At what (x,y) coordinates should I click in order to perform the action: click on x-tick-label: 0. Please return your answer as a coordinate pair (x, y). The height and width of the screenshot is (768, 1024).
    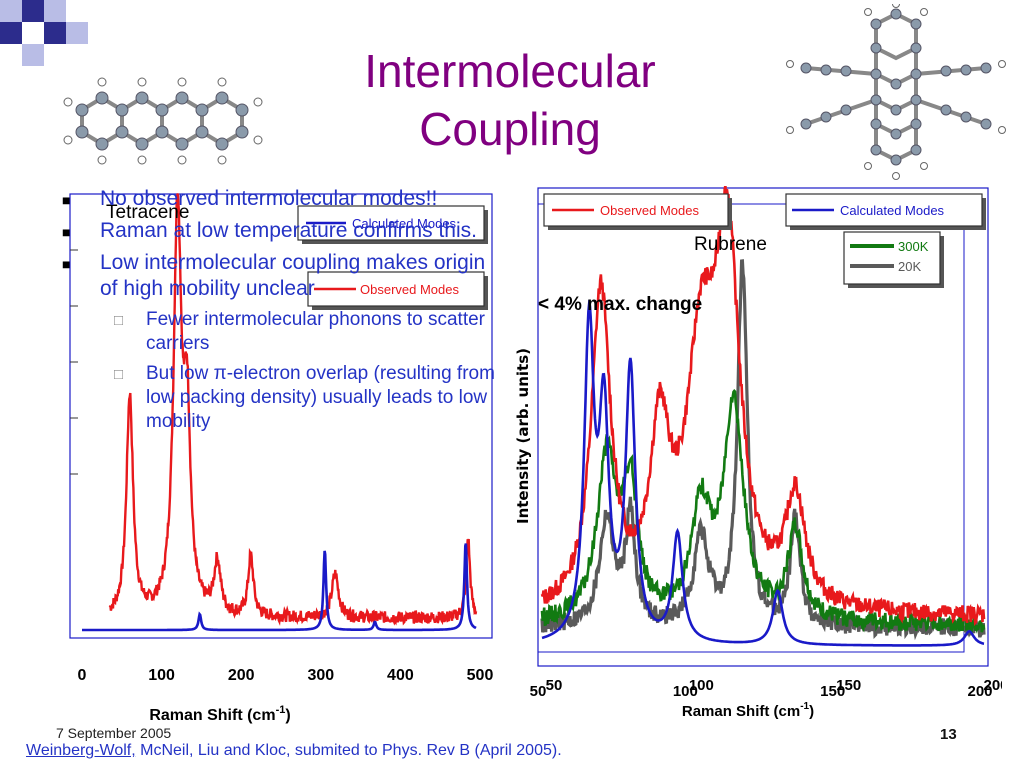
    Looking at the image, I should click on (82, 675).